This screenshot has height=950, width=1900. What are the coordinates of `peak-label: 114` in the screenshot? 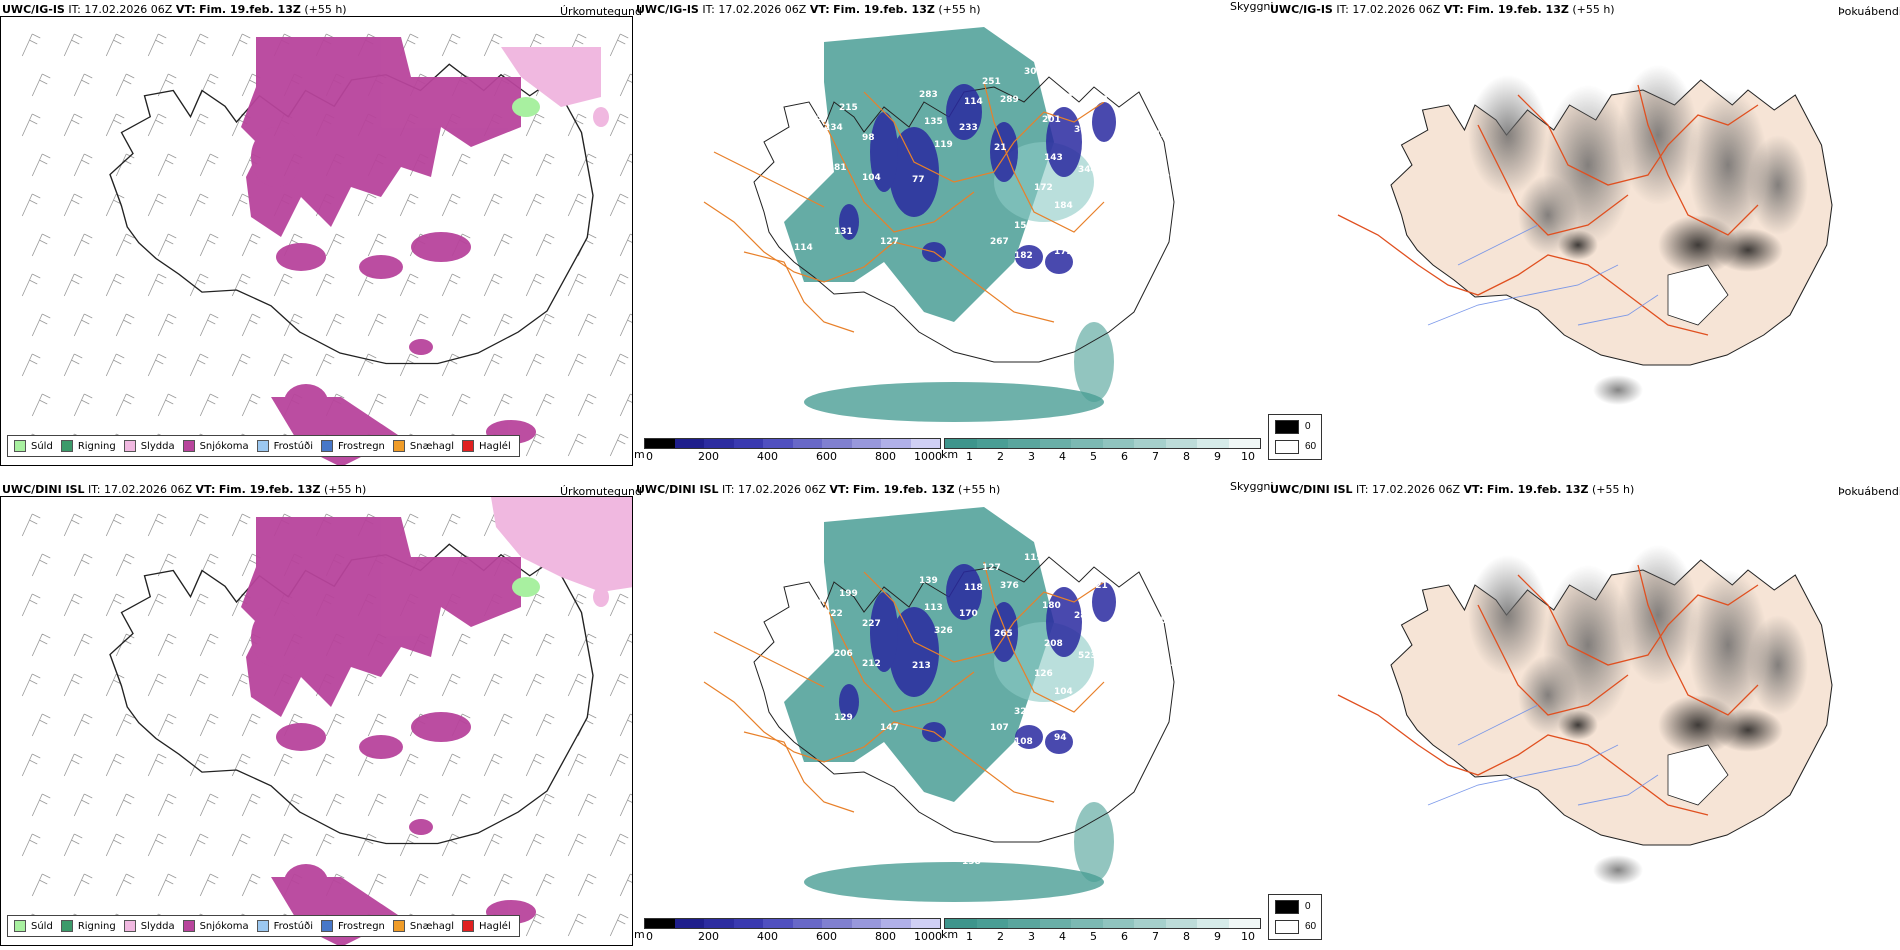 It's located at (811, 662).